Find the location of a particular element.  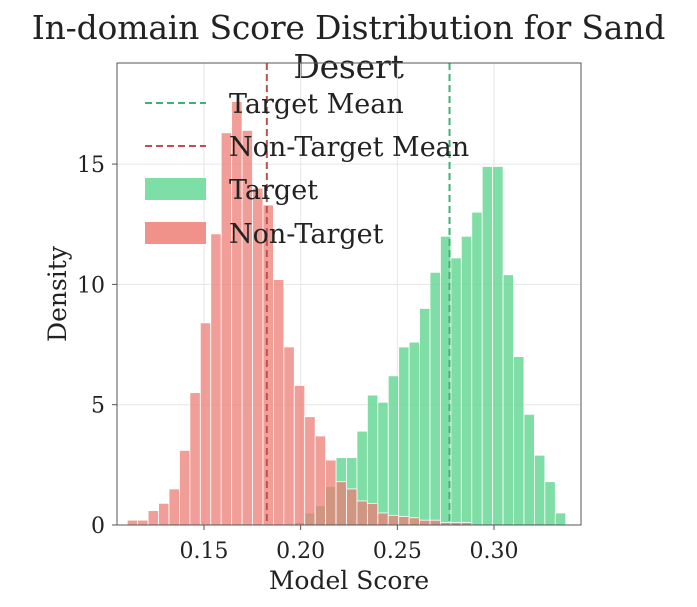

y-tick-label: 5 is located at coordinates (98, 406).